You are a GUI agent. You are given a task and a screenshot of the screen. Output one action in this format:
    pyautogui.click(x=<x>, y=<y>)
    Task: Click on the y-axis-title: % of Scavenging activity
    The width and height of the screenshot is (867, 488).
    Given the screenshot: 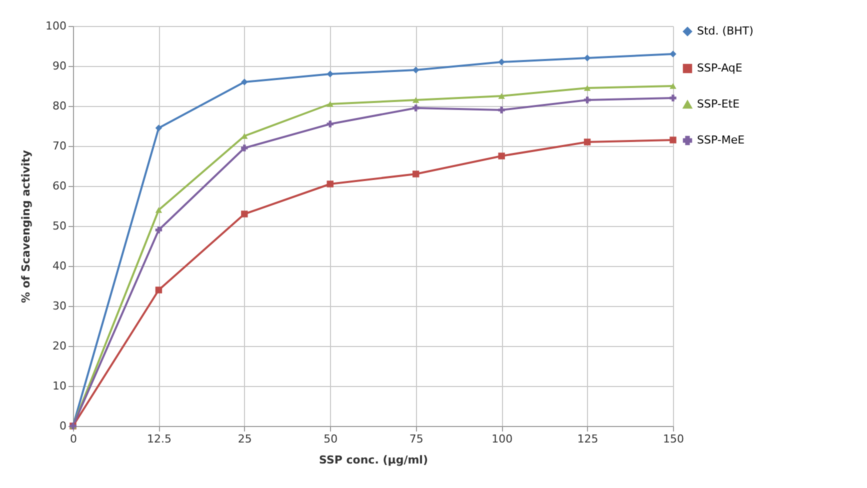 What is the action you would take?
    pyautogui.click(x=26, y=226)
    